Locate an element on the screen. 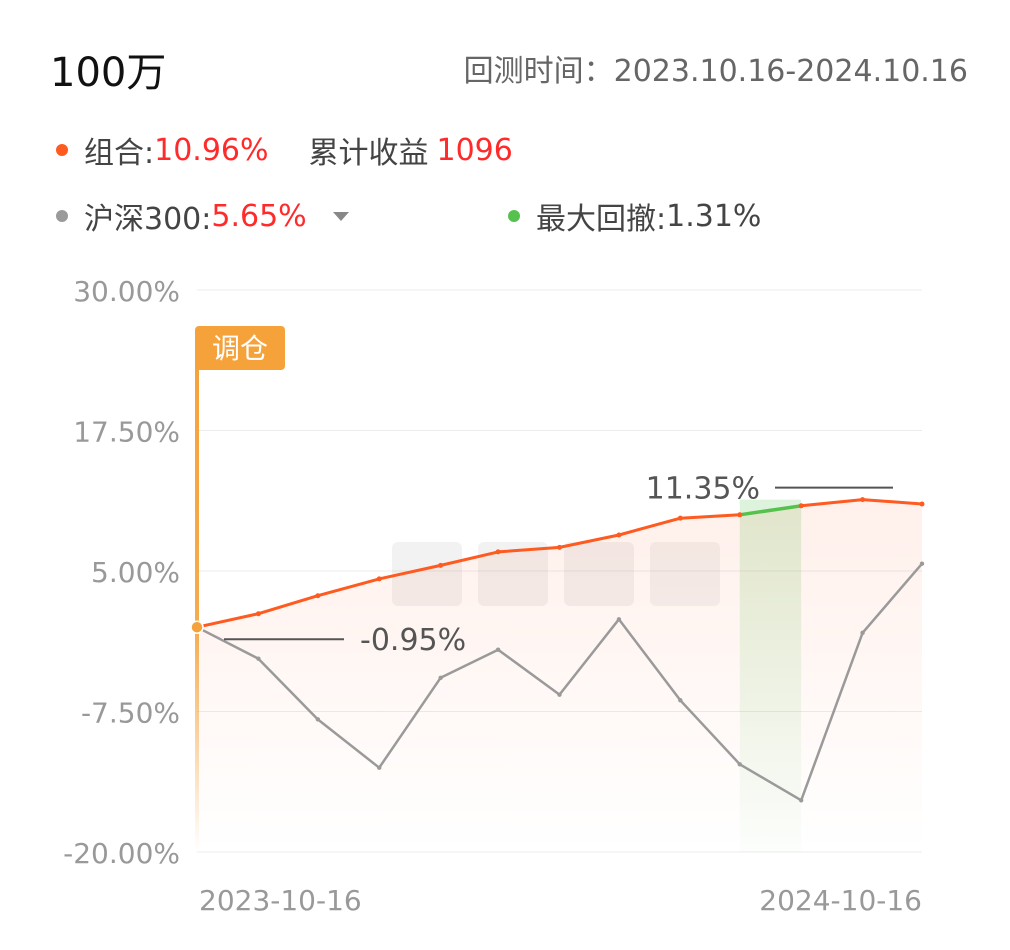  y-tick-label: 17.50% is located at coordinates (126, 432).